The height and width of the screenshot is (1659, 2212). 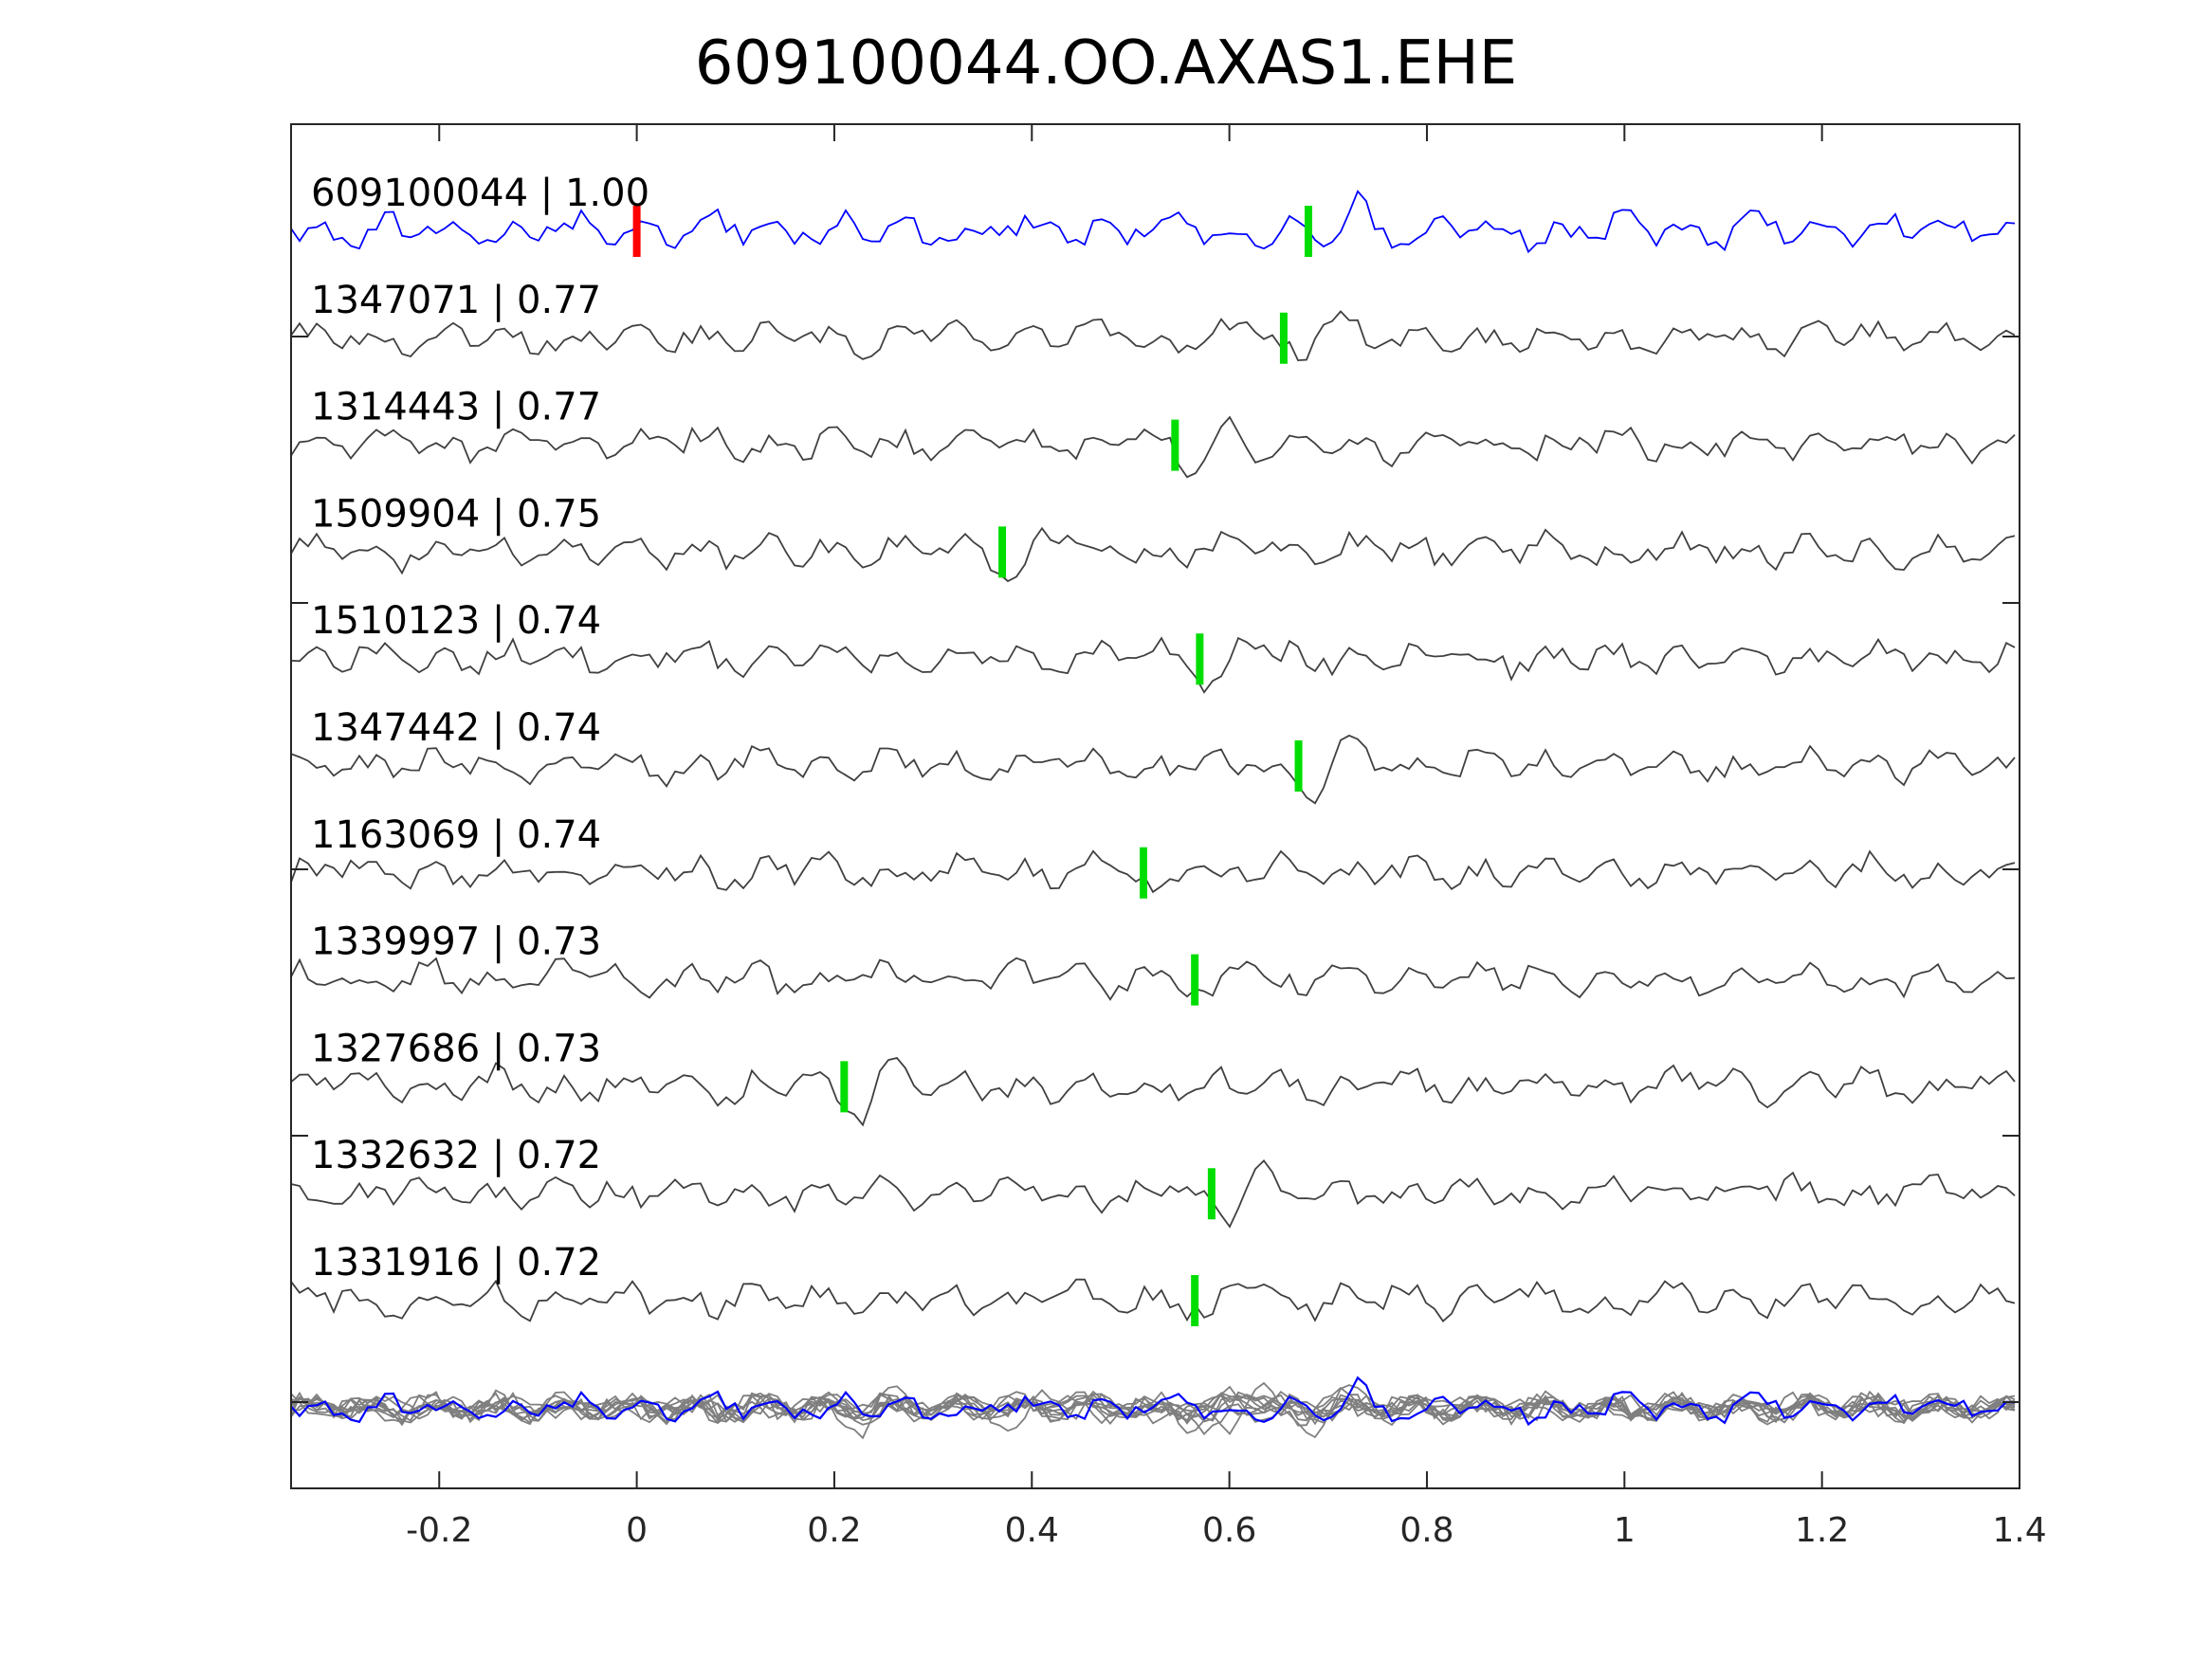 I want to click on trace-label: 1332632 | 0.72, so click(x=456, y=1155).